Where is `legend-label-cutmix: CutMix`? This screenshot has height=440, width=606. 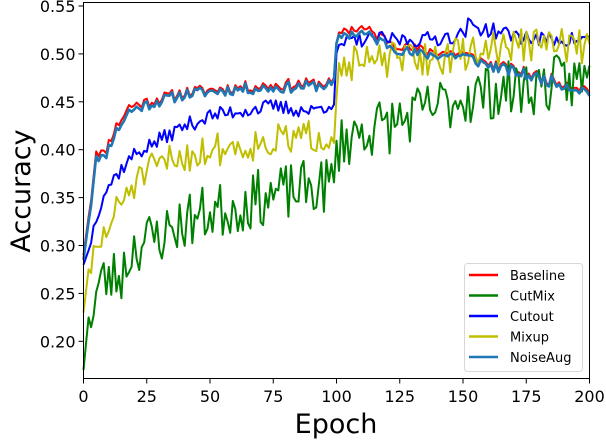
legend-label-cutmix: CutMix is located at coordinates (532, 297).